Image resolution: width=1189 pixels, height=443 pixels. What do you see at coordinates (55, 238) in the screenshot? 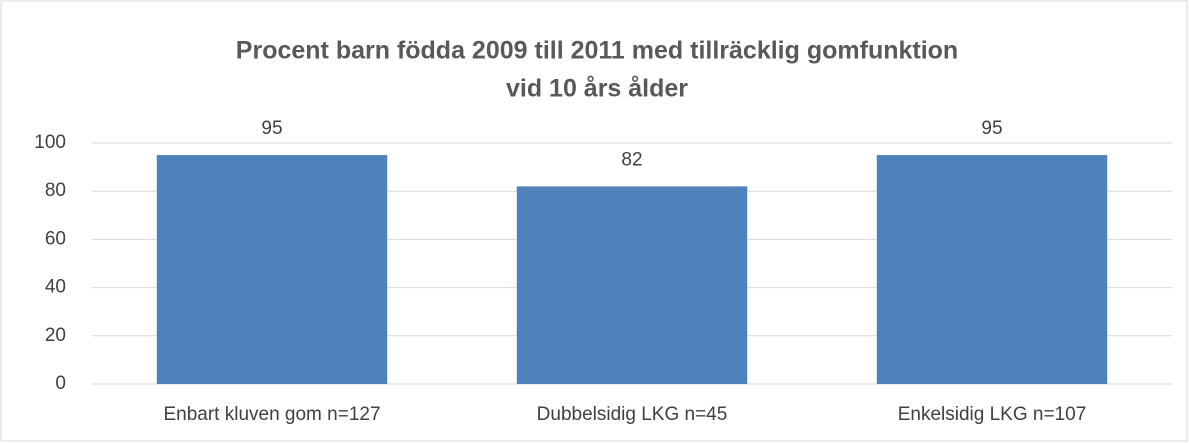
I see `y-tick-label: 60` at bounding box center [55, 238].